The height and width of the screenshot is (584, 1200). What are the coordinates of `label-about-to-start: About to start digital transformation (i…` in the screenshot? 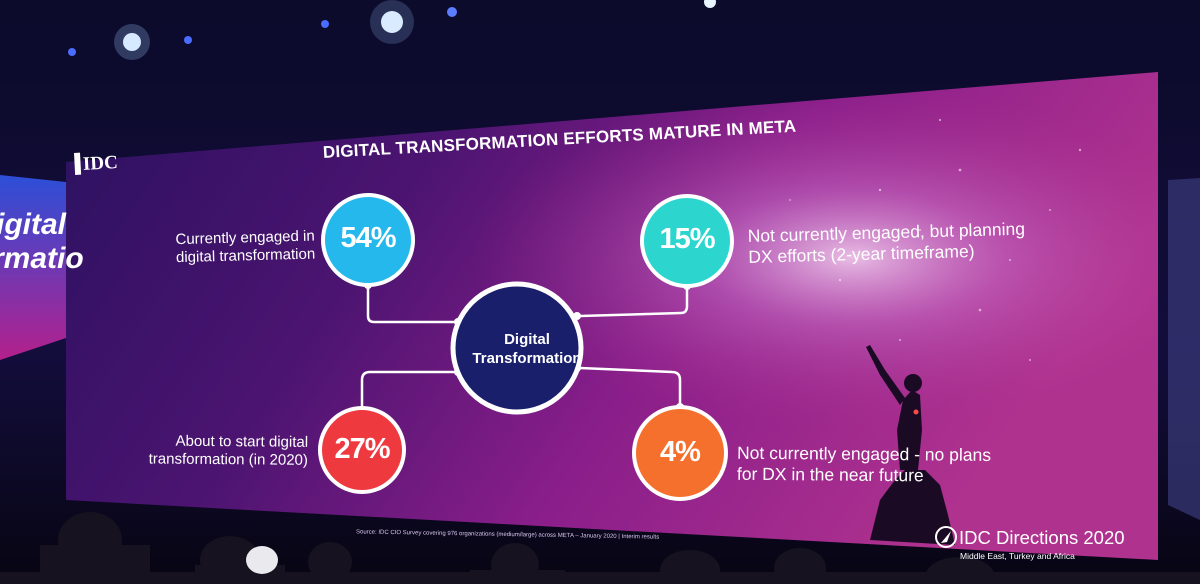 It's located at (213, 451).